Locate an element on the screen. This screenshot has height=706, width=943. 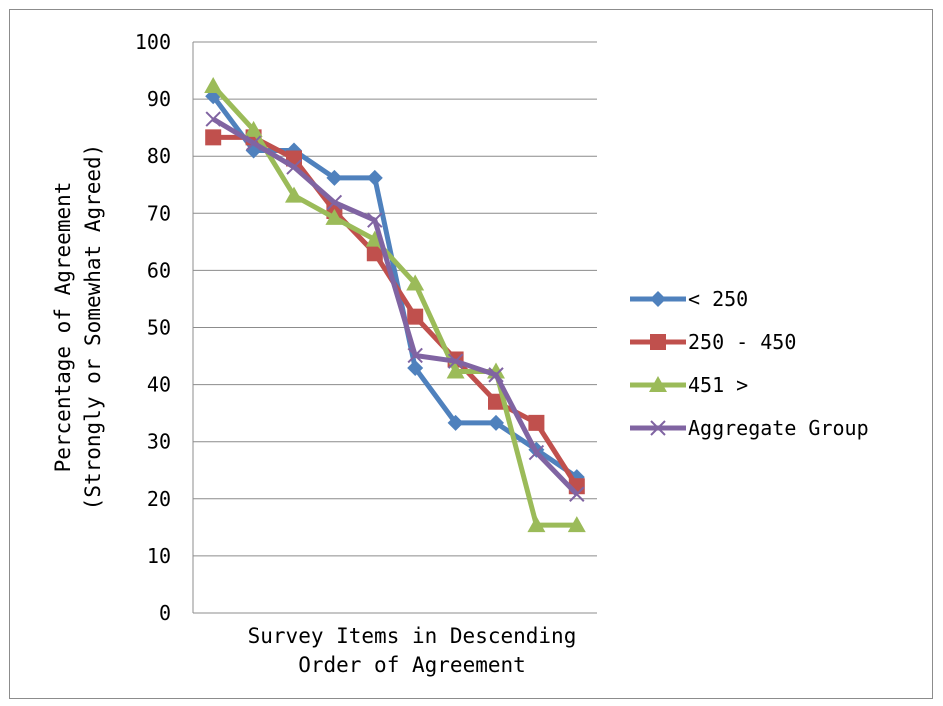
y-tick-label: 40 is located at coordinates (159, 385).